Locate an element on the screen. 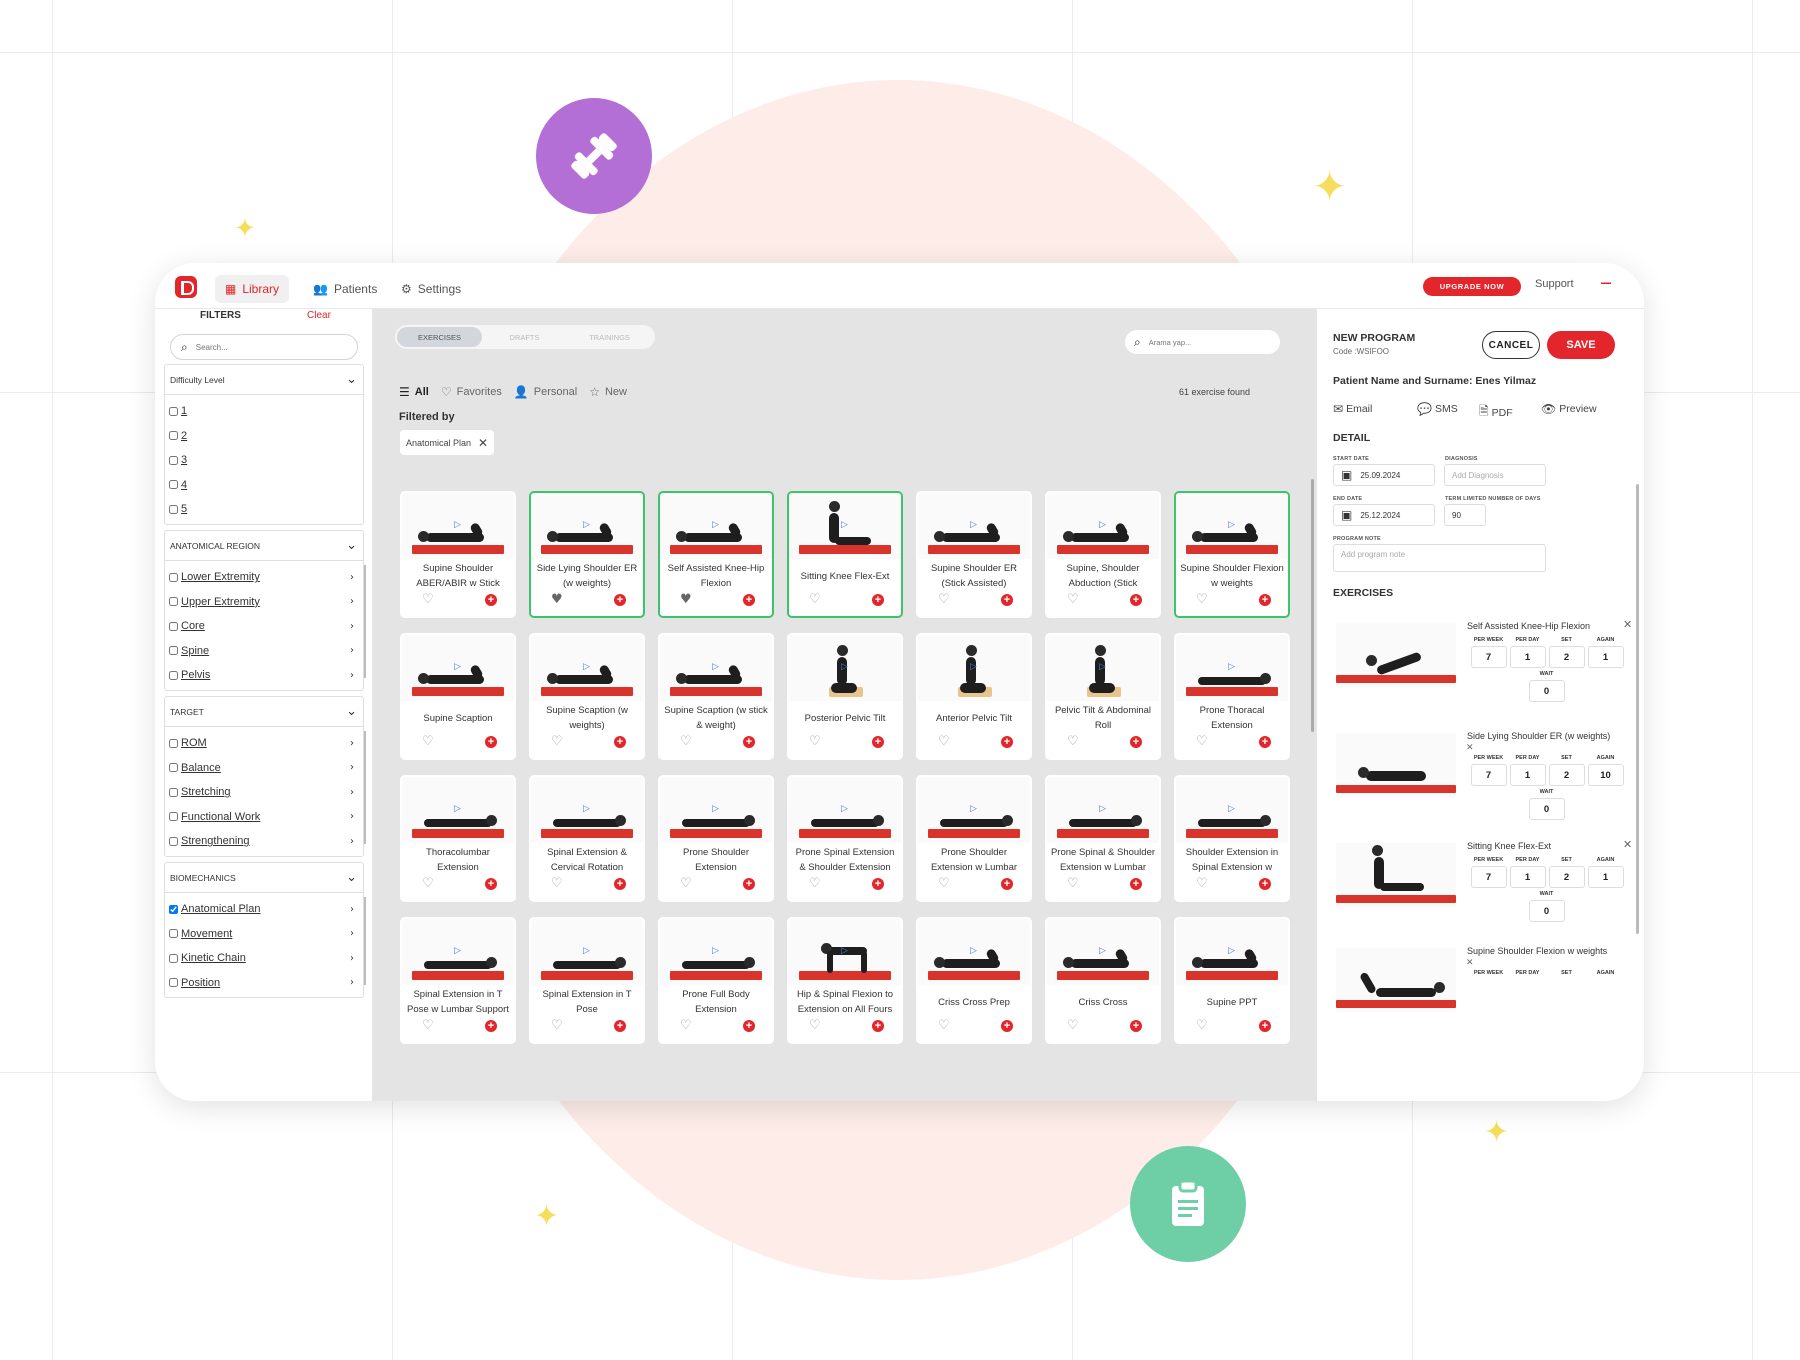 This screenshot has height=1360, width=1800. library-search: ⌕ is located at coordinates (1202, 342).